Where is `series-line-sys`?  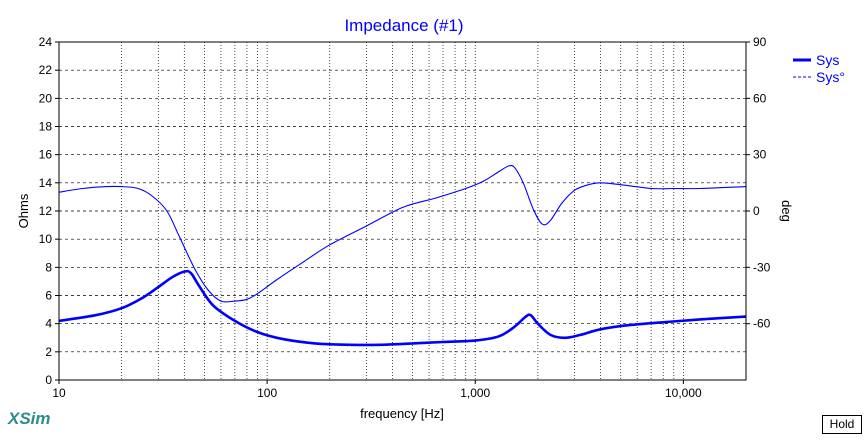
series-line-sys is located at coordinates (402, 308).